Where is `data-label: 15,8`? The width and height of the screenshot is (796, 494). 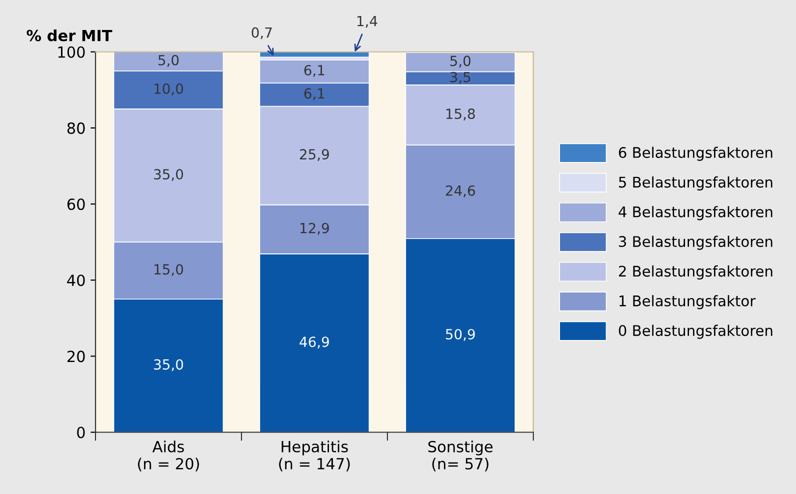
data-label: 15,8 is located at coordinates (460, 114).